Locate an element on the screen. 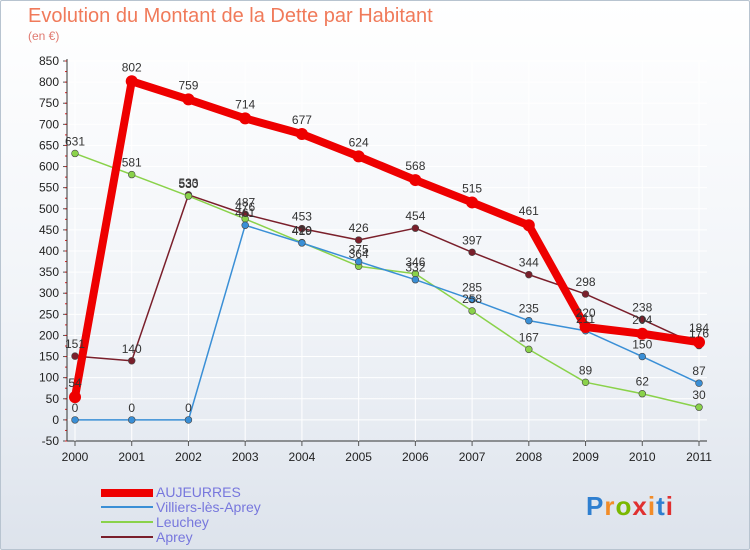  data-label: 332 is located at coordinates (415, 268).